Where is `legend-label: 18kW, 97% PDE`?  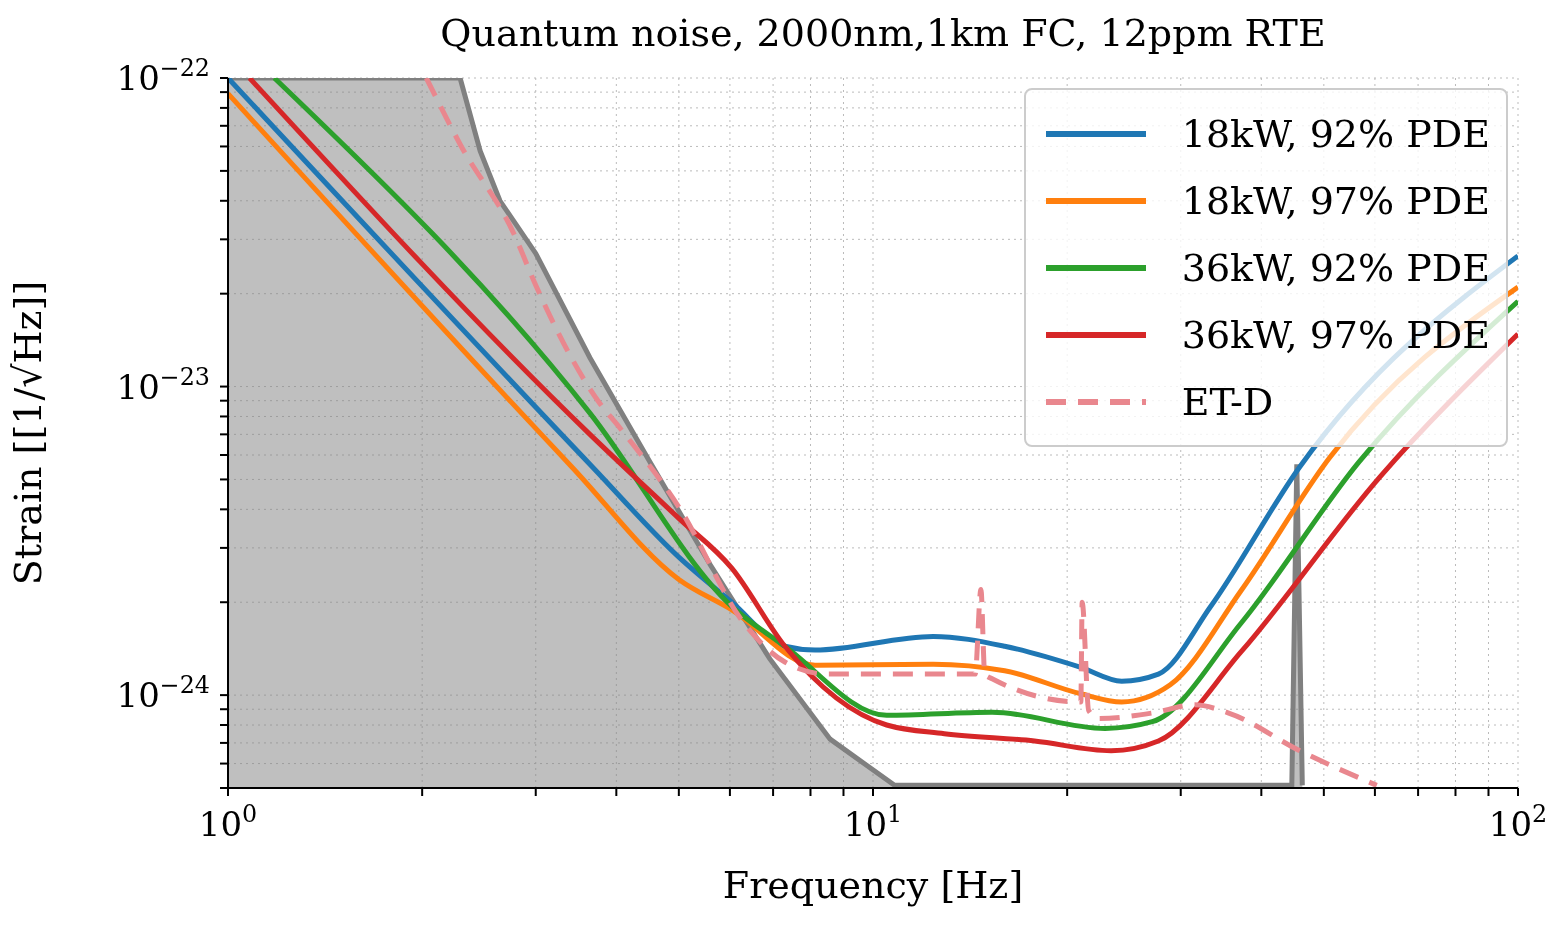
legend-label: 18kW, 97% PDE is located at coordinates (1335, 200).